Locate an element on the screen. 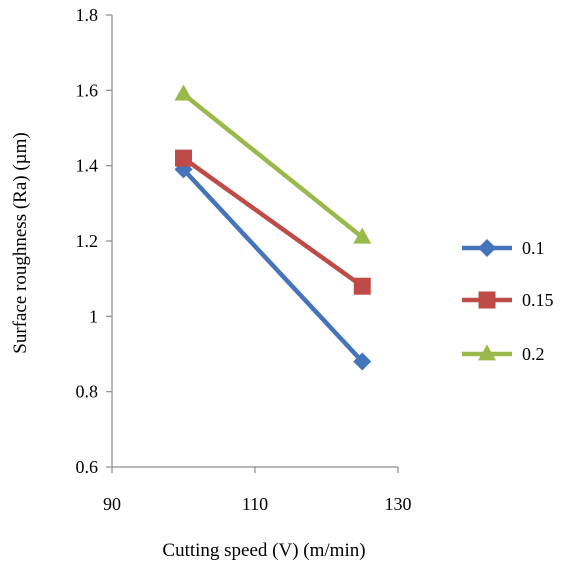 This screenshot has height=566, width=568. y-tick-label: 1.2 is located at coordinates (87, 241).